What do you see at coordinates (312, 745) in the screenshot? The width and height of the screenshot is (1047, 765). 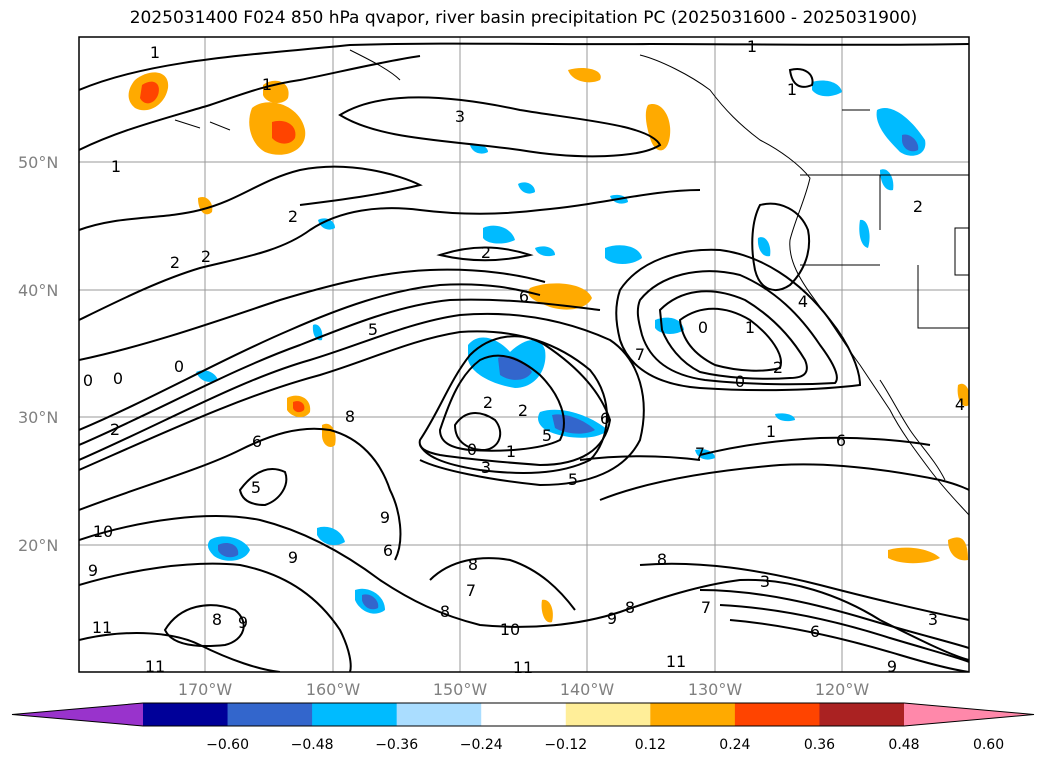 I see `colorbar-tick-label: −0.48` at bounding box center [312, 745].